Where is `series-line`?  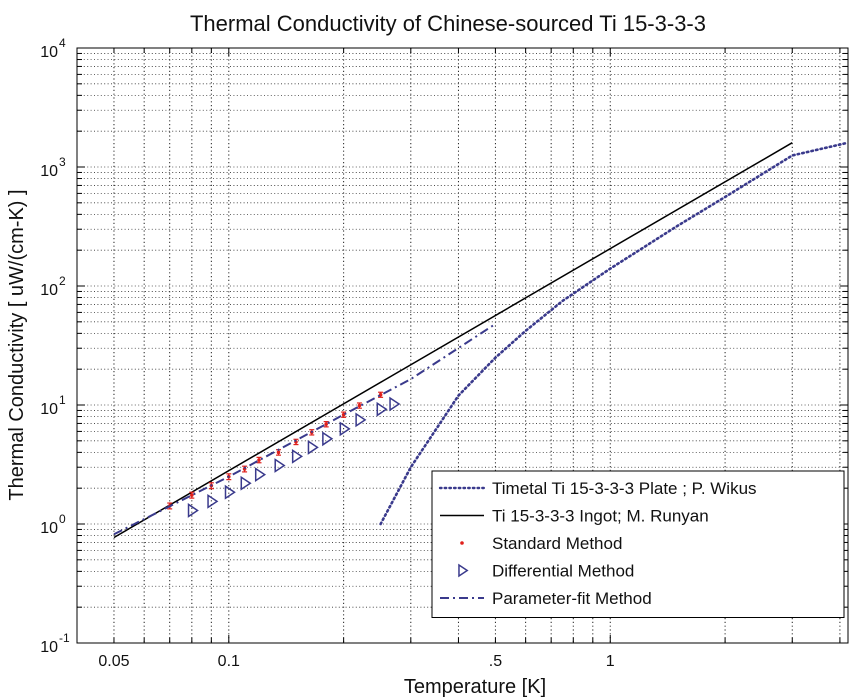
series-line is located at coordinates (304, 429).